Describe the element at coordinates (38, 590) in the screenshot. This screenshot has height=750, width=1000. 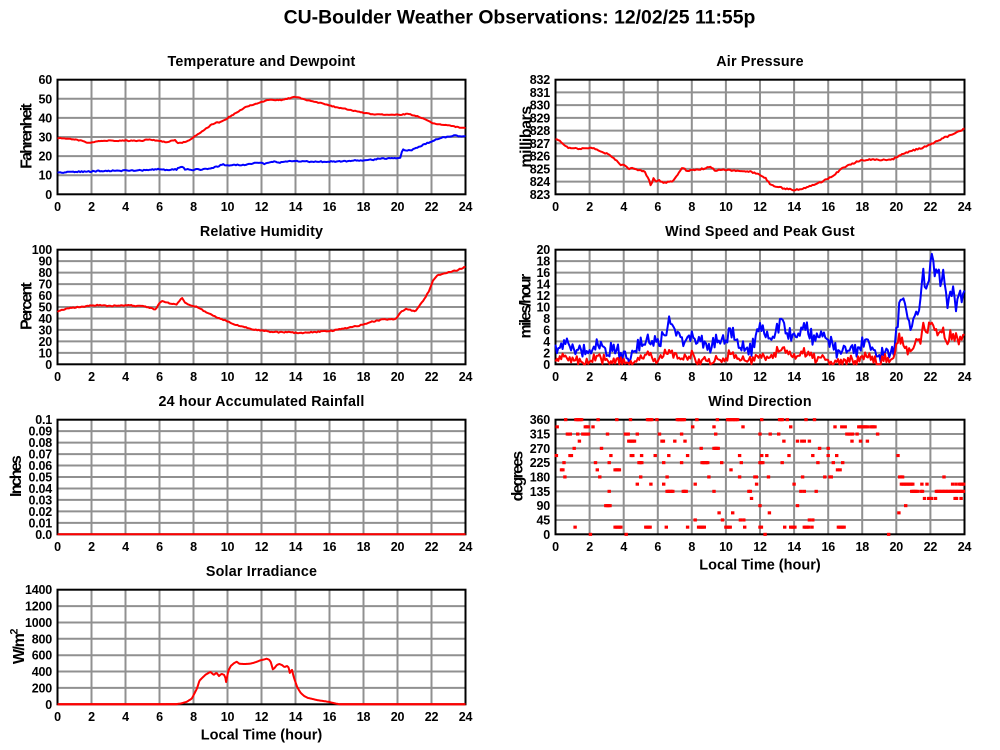
I see `svg-text: 1400` at that location.